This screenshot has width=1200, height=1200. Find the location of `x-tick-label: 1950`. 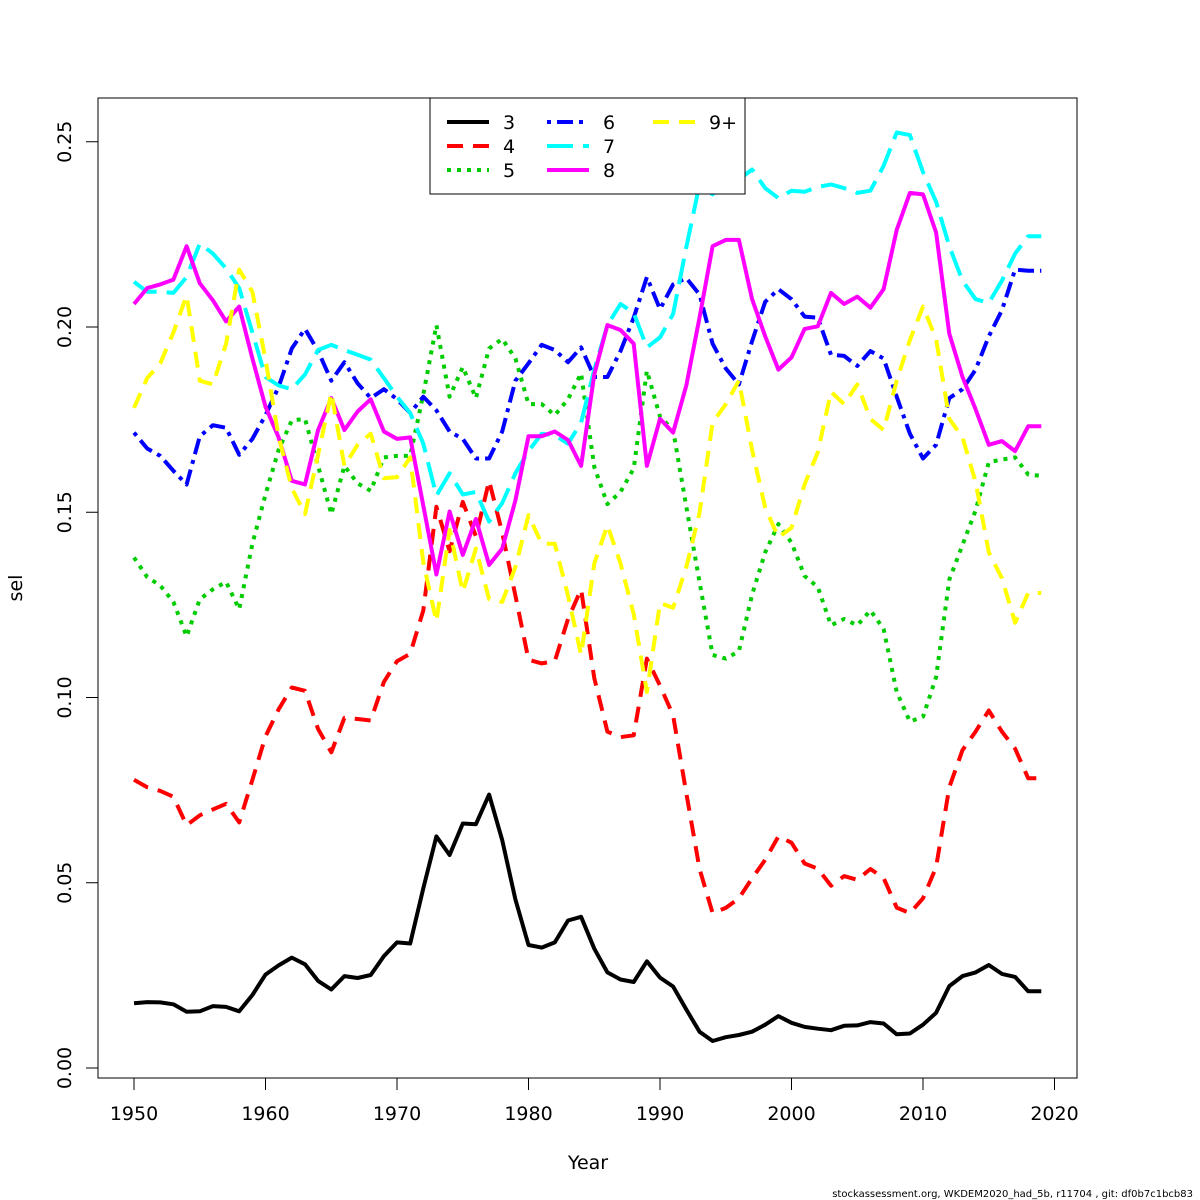

x-tick-label: 1950 is located at coordinates (134, 1114).